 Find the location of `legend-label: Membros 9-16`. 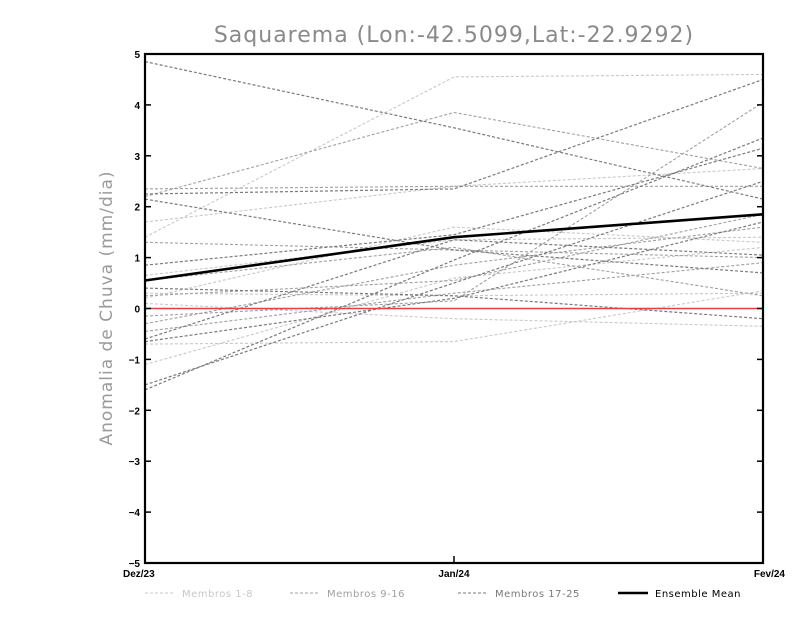

legend-label: Membros 9-16 is located at coordinates (366, 594).